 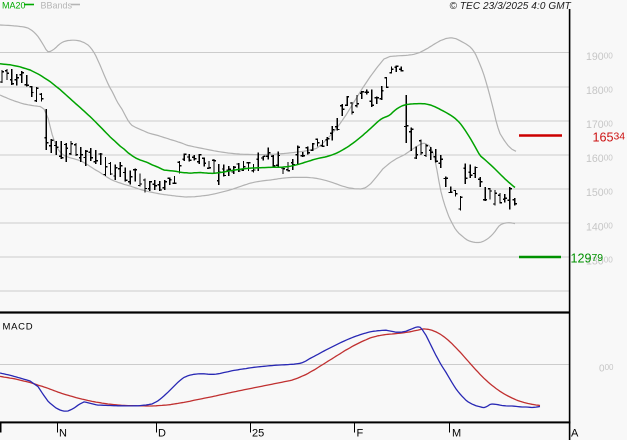 I want to click on svg-text: MACD, so click(x=18, y=326).